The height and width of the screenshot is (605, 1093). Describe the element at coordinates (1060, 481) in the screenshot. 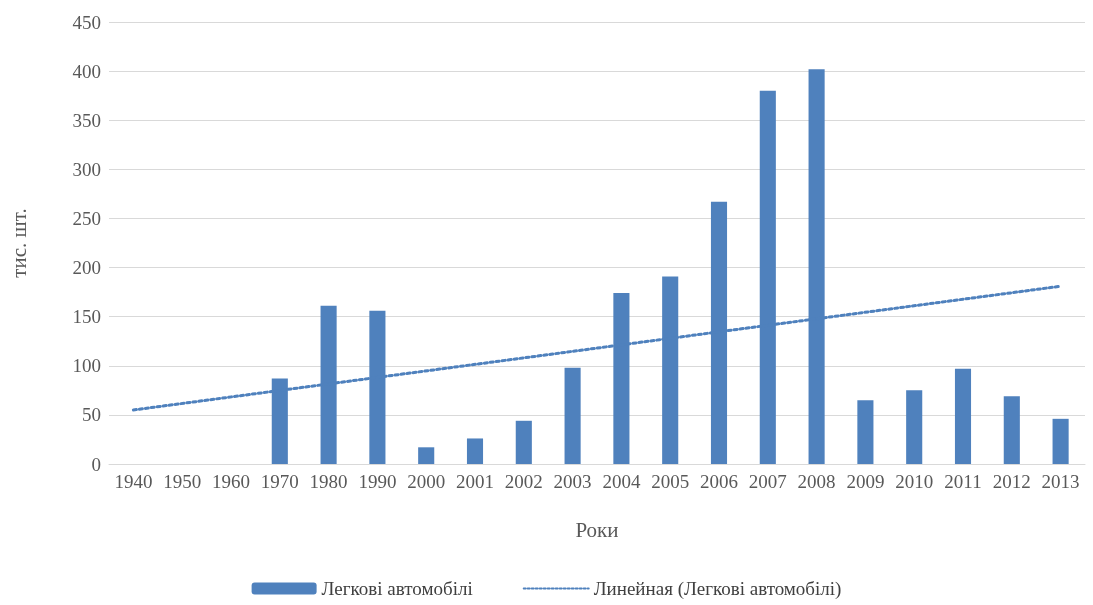

I see `x-tick-label: 2013` at that location.